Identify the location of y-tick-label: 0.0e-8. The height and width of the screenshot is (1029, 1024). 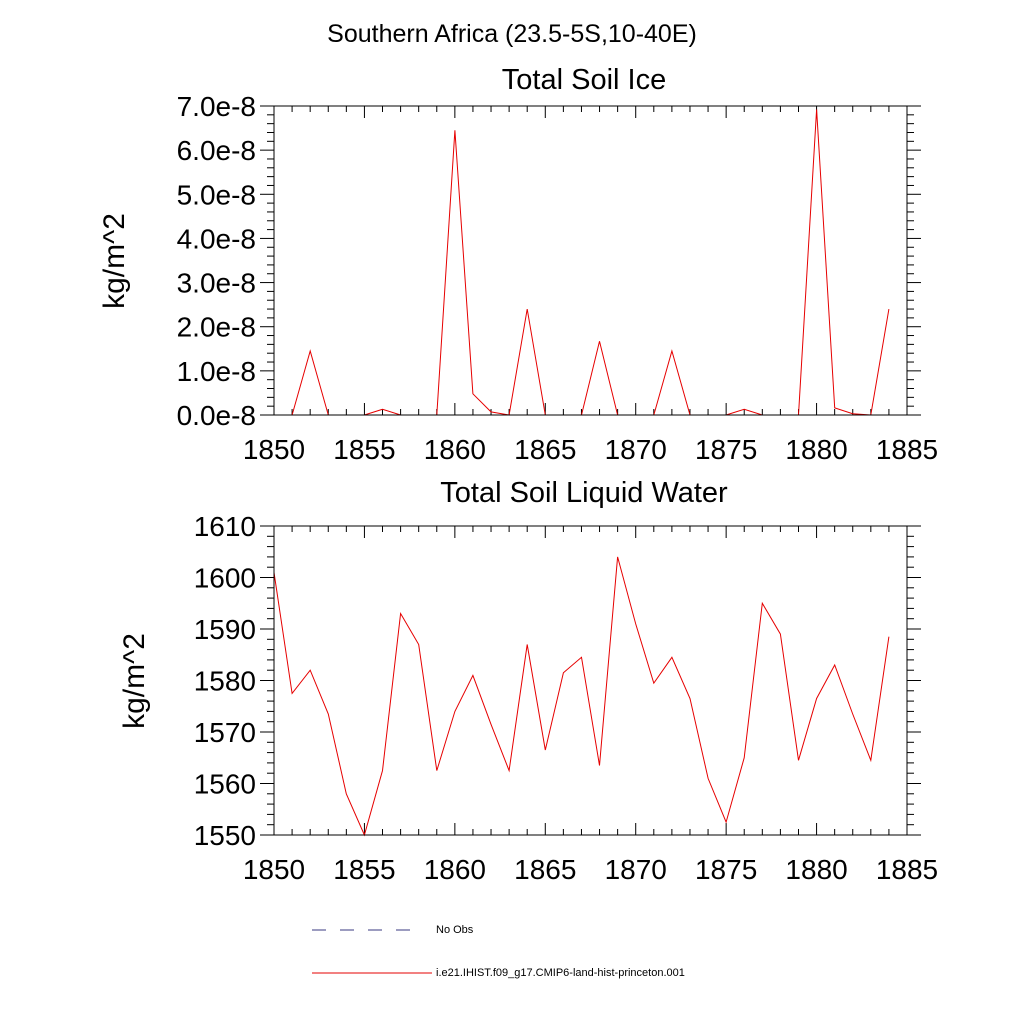
(216, 415).